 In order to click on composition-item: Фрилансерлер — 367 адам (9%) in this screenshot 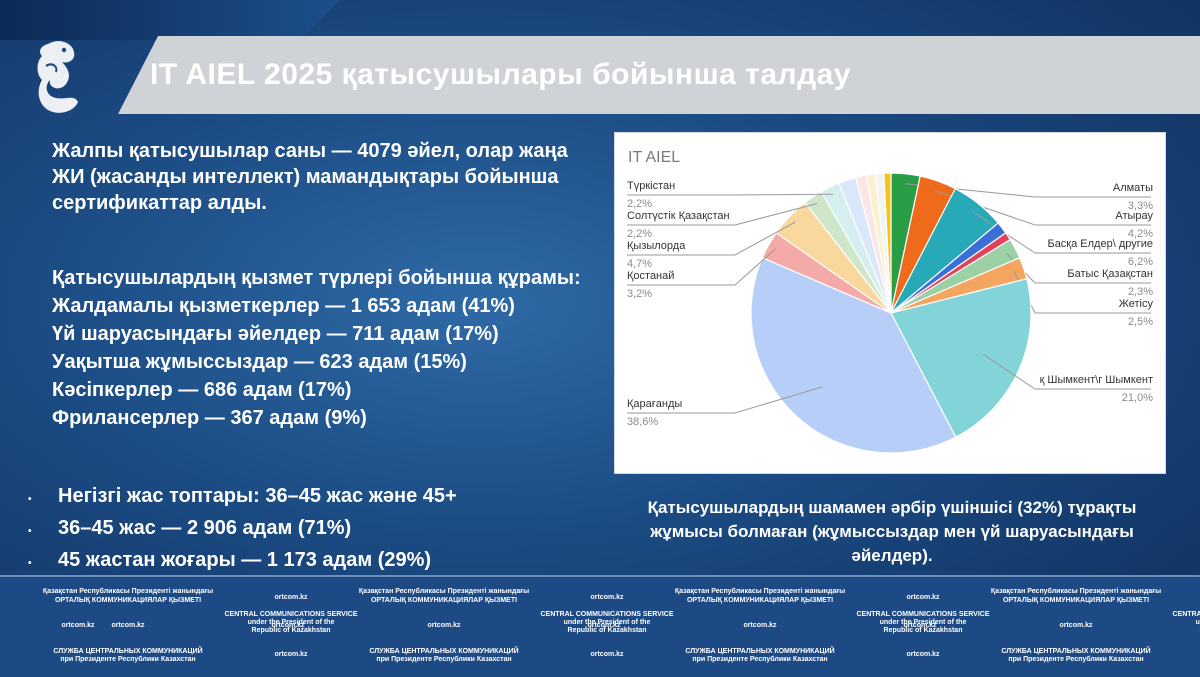, I will do `click(332, 418)`.